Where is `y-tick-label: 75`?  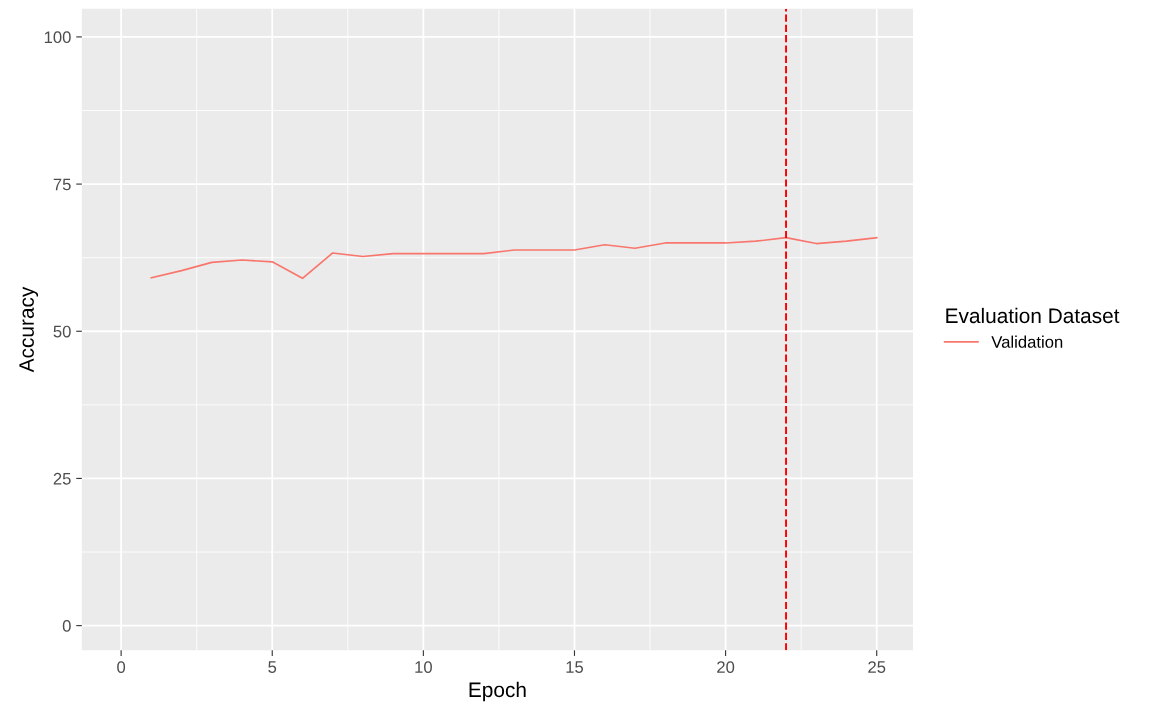
y-tick-label: 75 is located at coordinates (62, 184).